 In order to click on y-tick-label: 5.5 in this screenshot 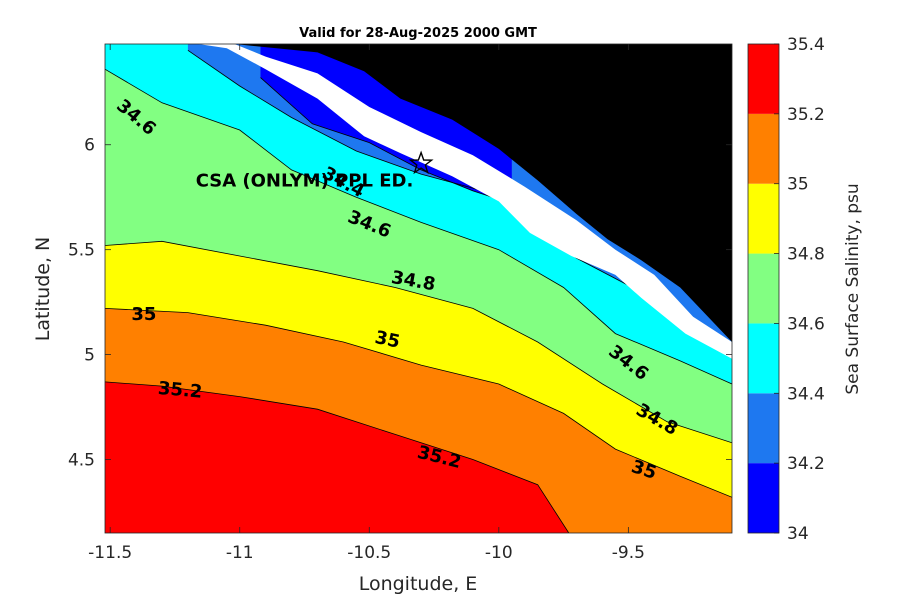, I will do `click(81, 251)`.